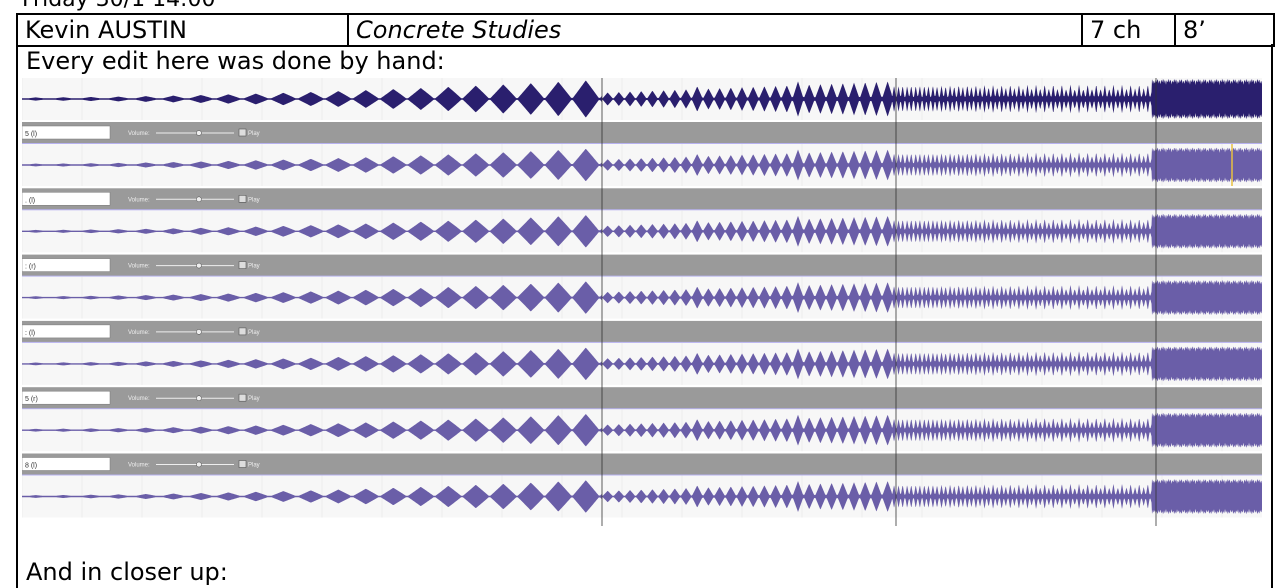 The height and width of the screenshot is (588, 1287). I want to click on closer-caption: And in closer up:, so click(127, 572).